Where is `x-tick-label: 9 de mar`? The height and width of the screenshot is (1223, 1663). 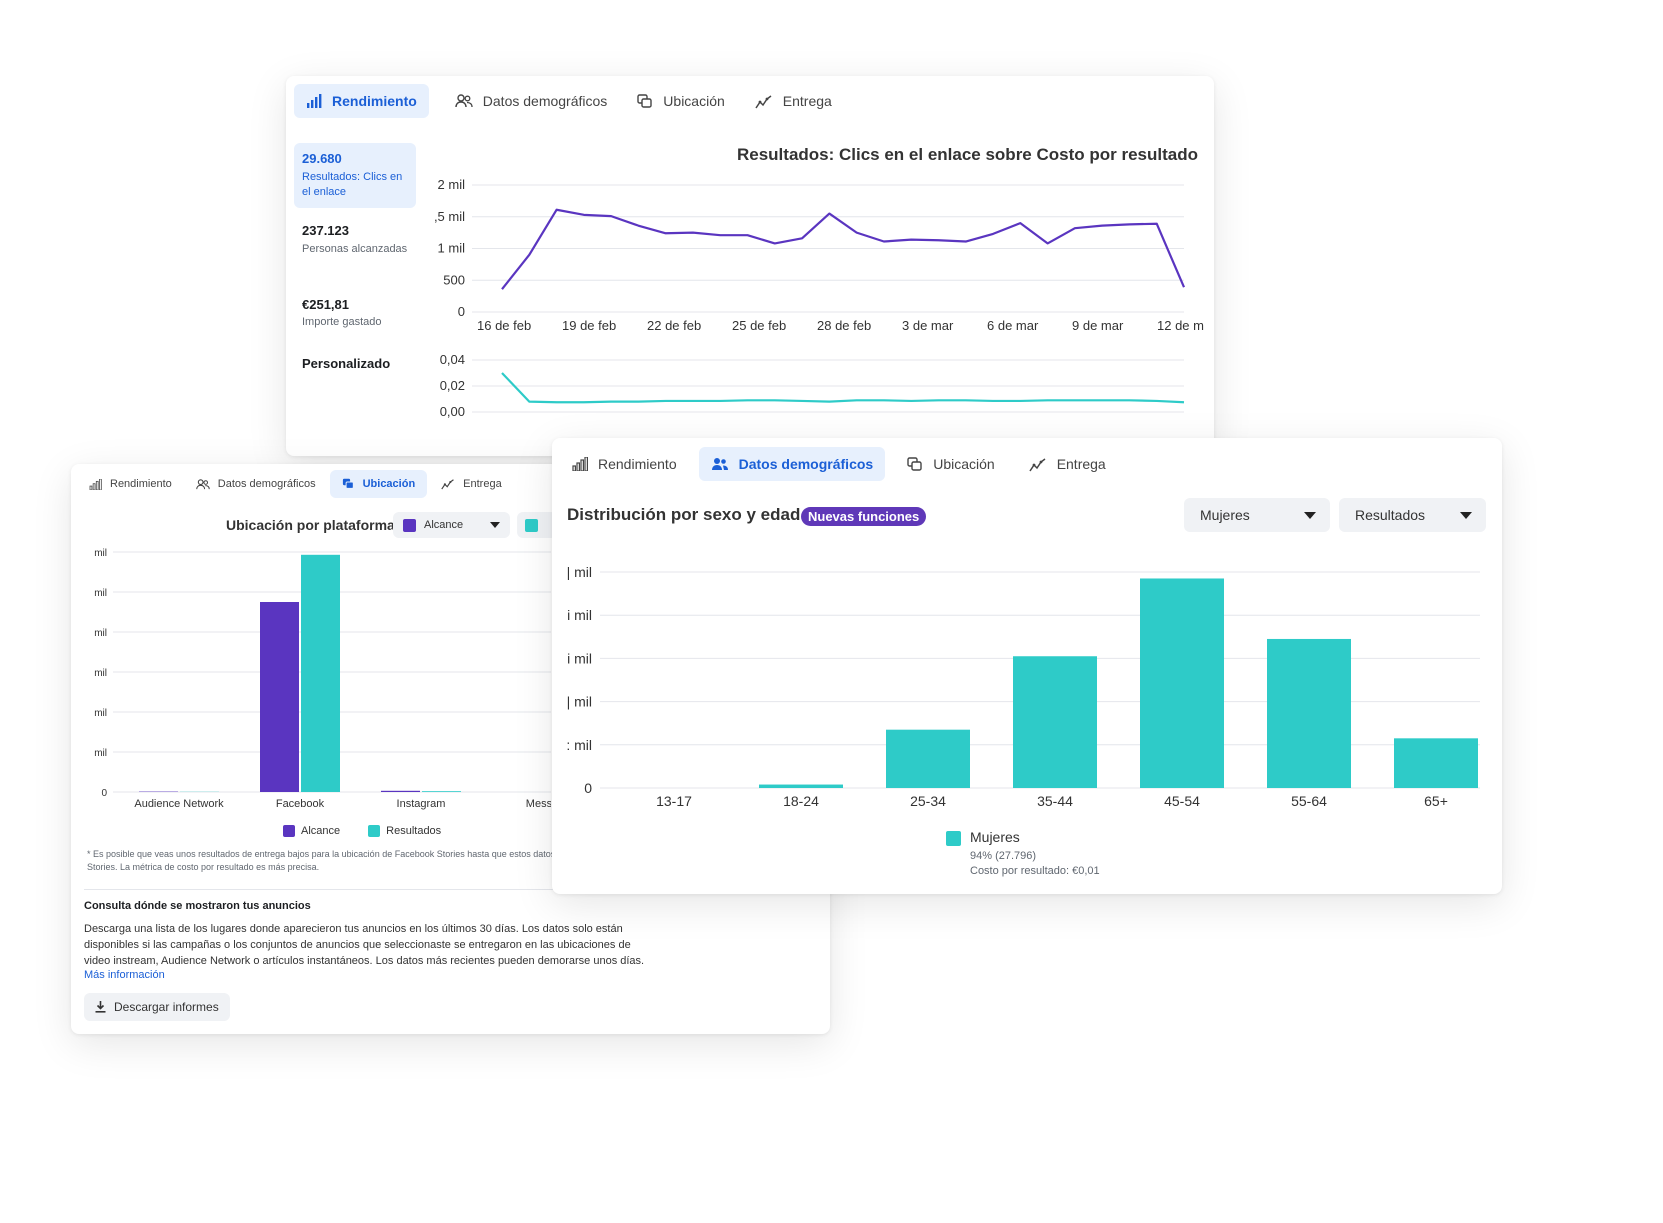
x-tick-label: 9 de mar is located at coordinates (1098, 325).